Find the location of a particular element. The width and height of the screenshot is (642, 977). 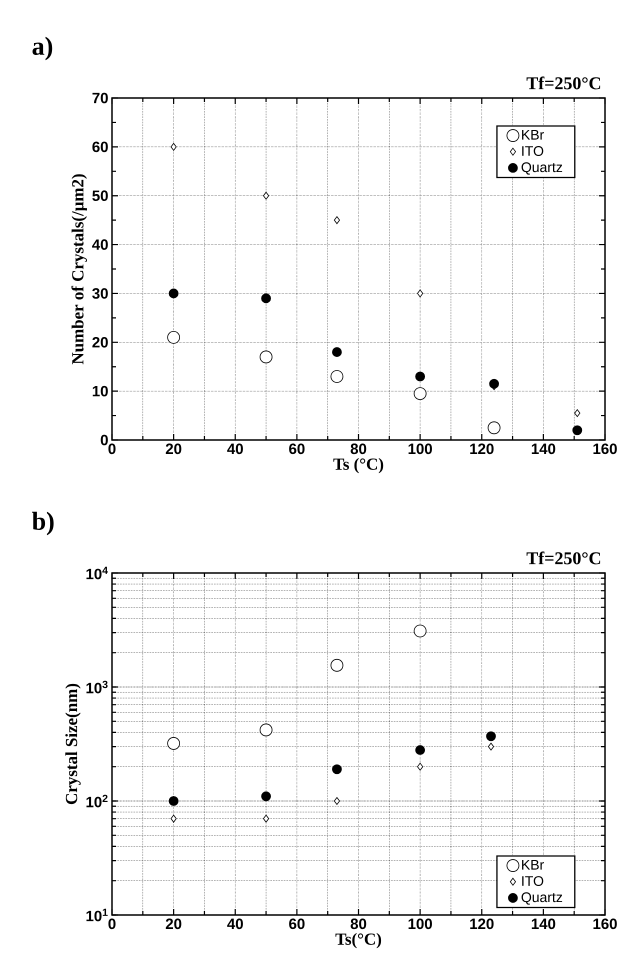

y-tick-label: 20 is located at coordinates (100, 342).